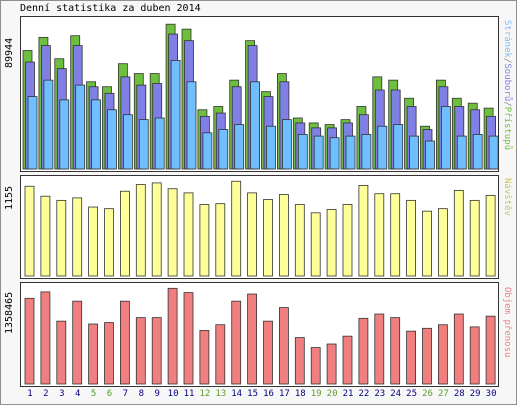 This screenshot has height=405, width=517. I want to click on day-label-30: 30, so click(491, 394).